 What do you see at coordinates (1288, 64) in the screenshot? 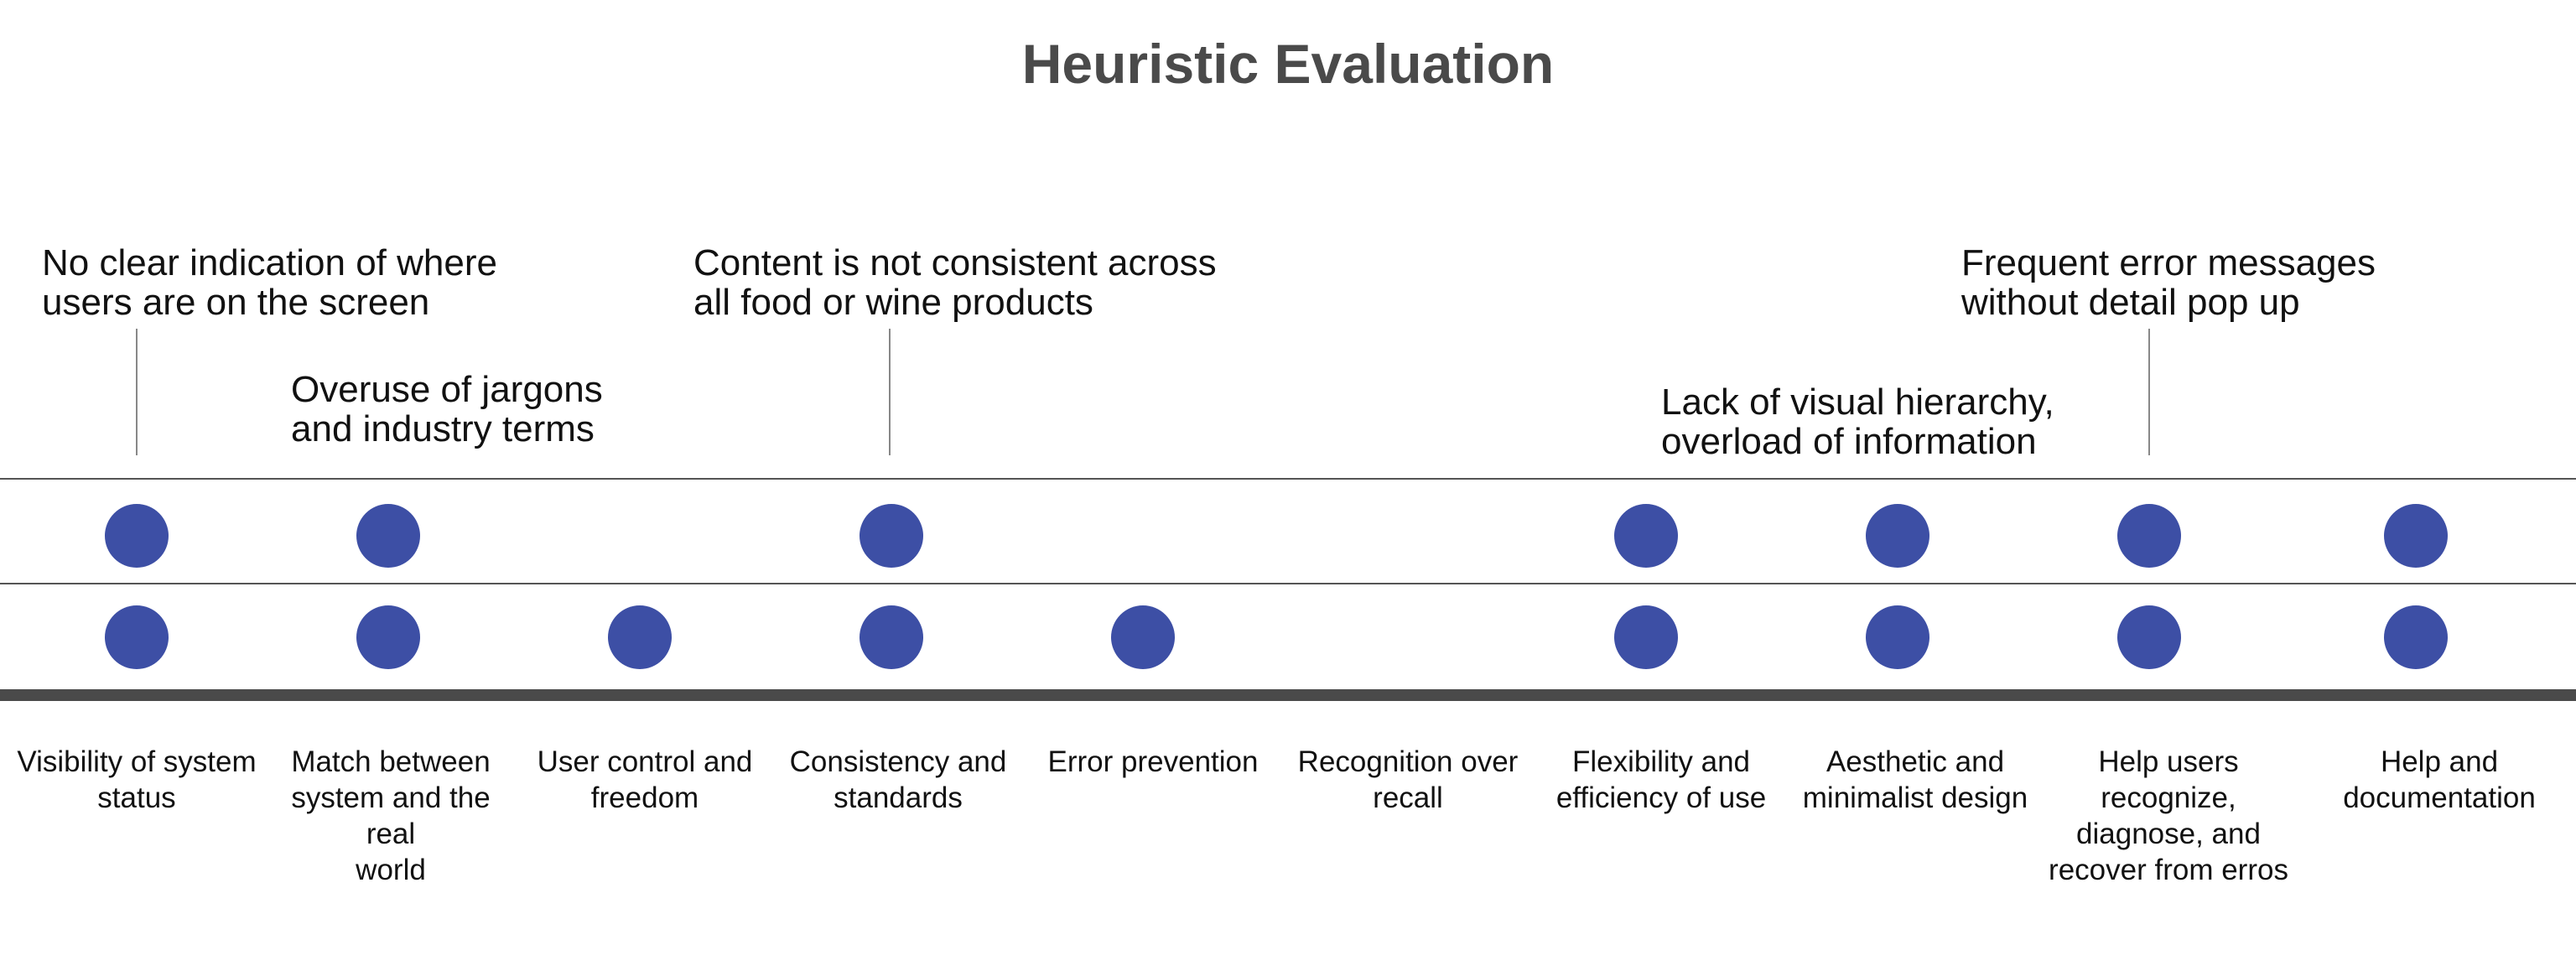
I see `diagram-title: Heuristic Evaluation` at bounding box center [1288, 64].